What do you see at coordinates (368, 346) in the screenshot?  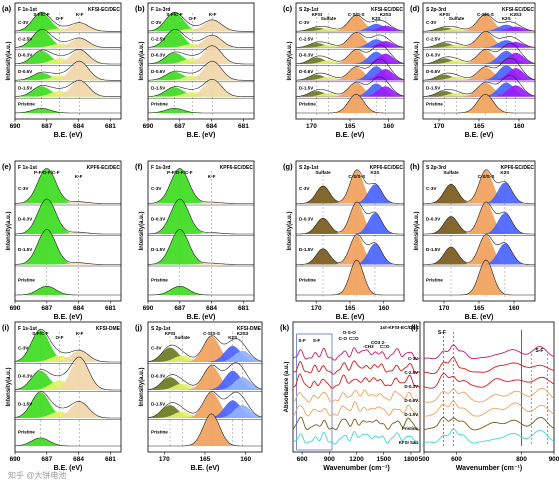 I see `band-annotation: -CH3` at bounding box center [368, 346].